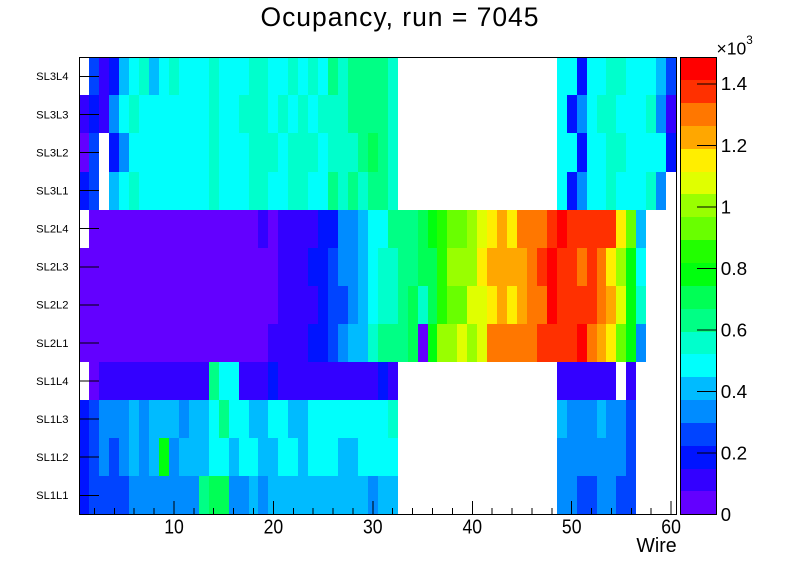  What do you see at coordinates (400, 17) in the screenshot?
I see `svg-text: Ocupancy, run = 7045` at bounding box center [400, 17].